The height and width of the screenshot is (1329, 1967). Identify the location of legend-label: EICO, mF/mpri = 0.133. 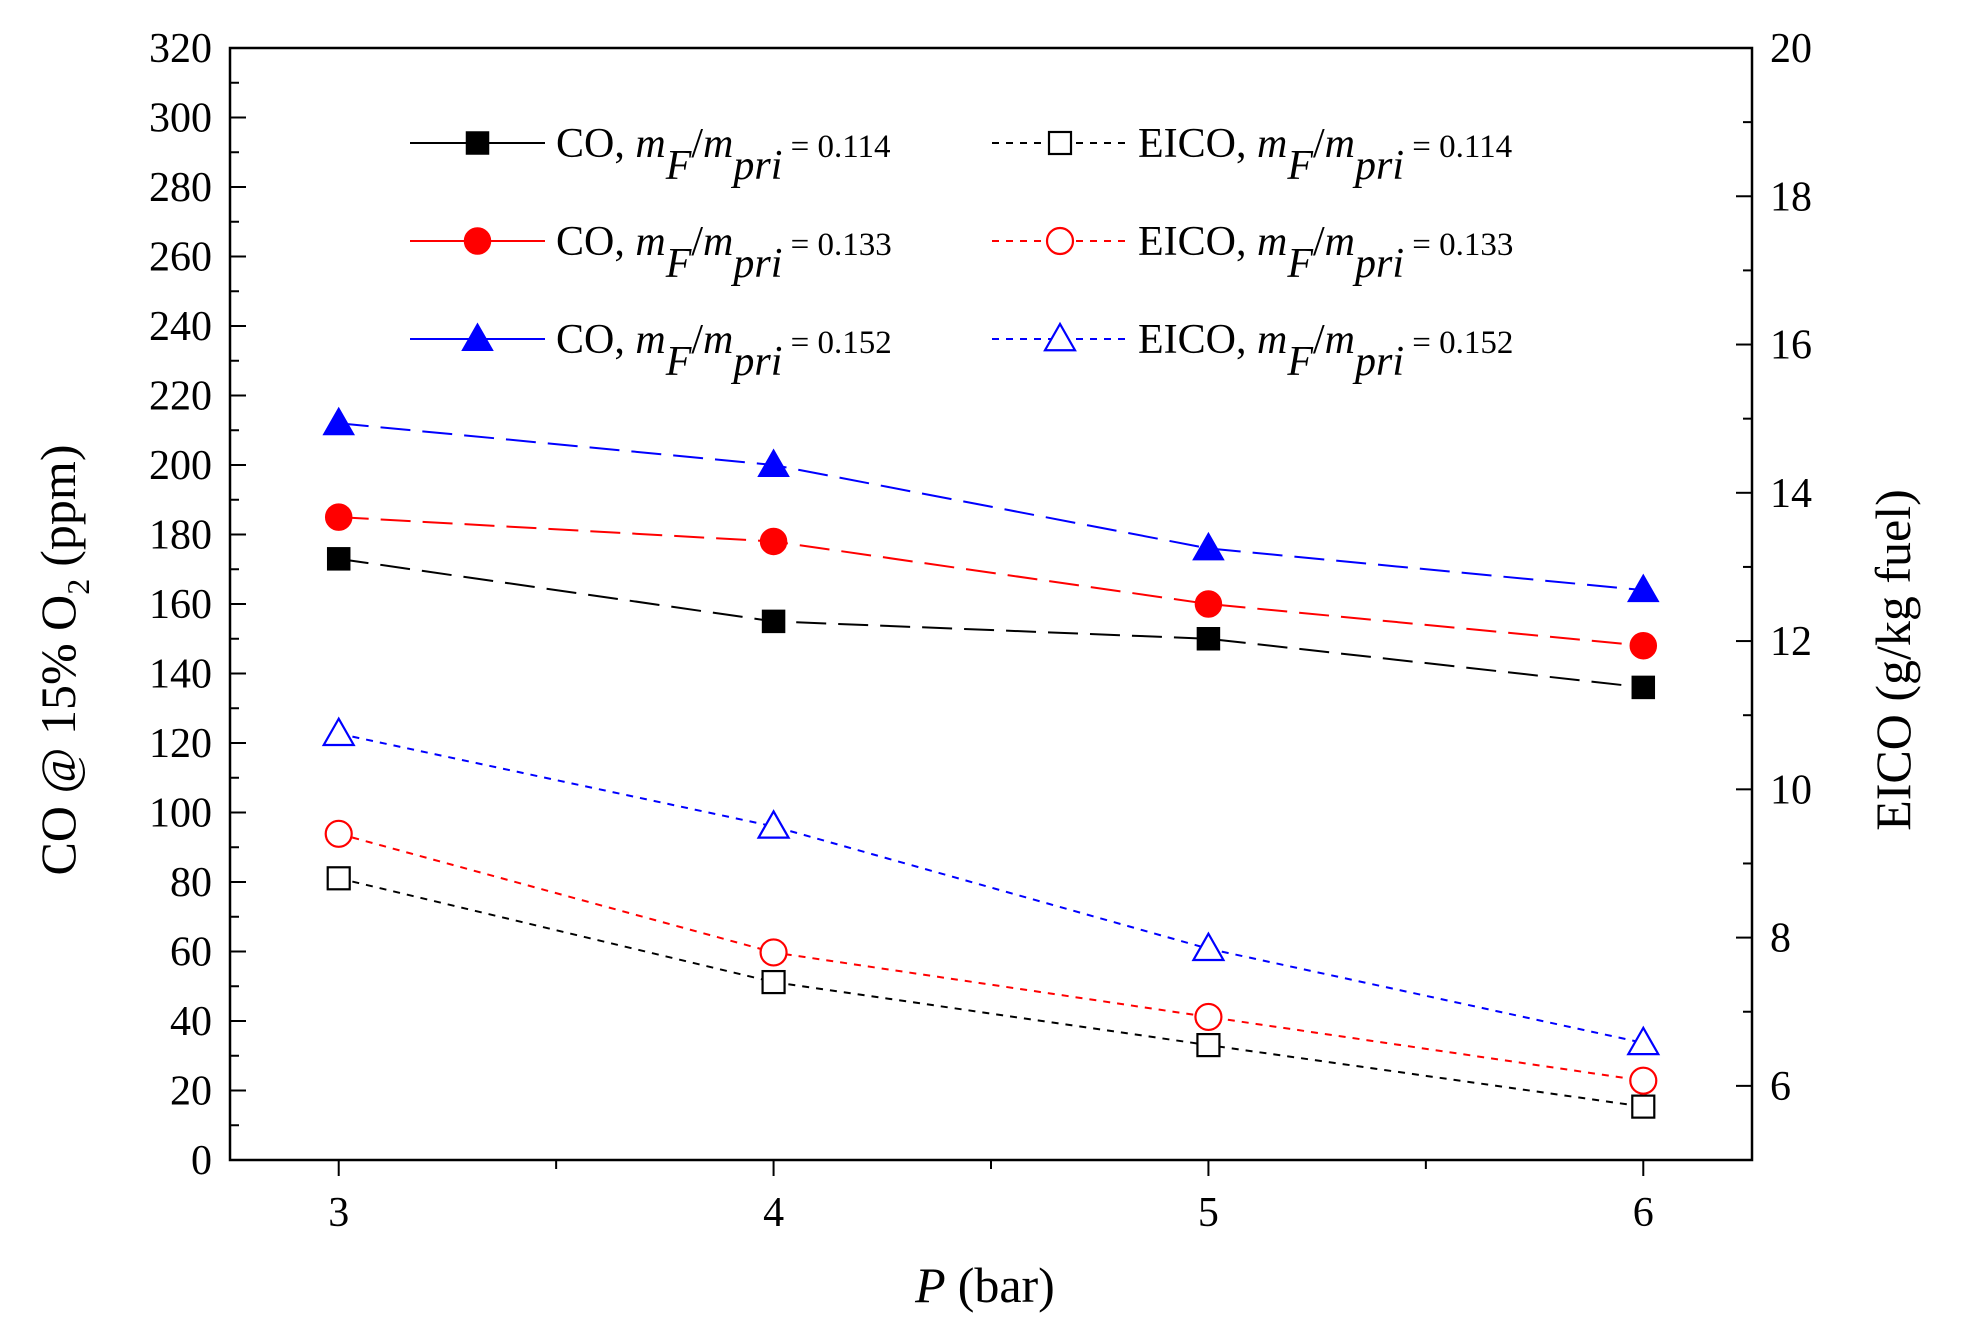
(1325, 253).